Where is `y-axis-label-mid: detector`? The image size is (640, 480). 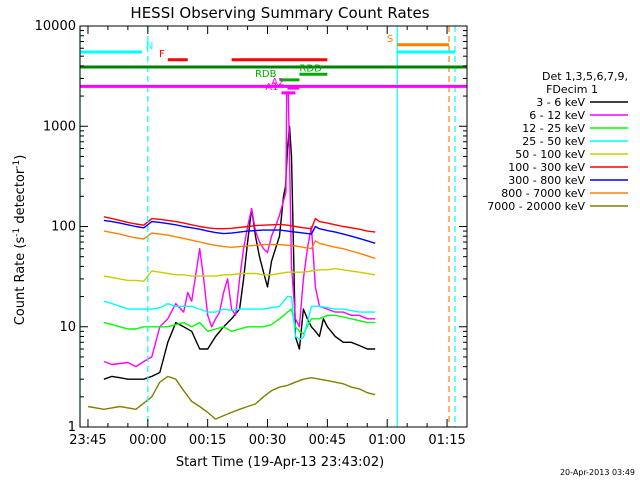 y-axis-label-mid: detector is located at coordinates (20, 198).